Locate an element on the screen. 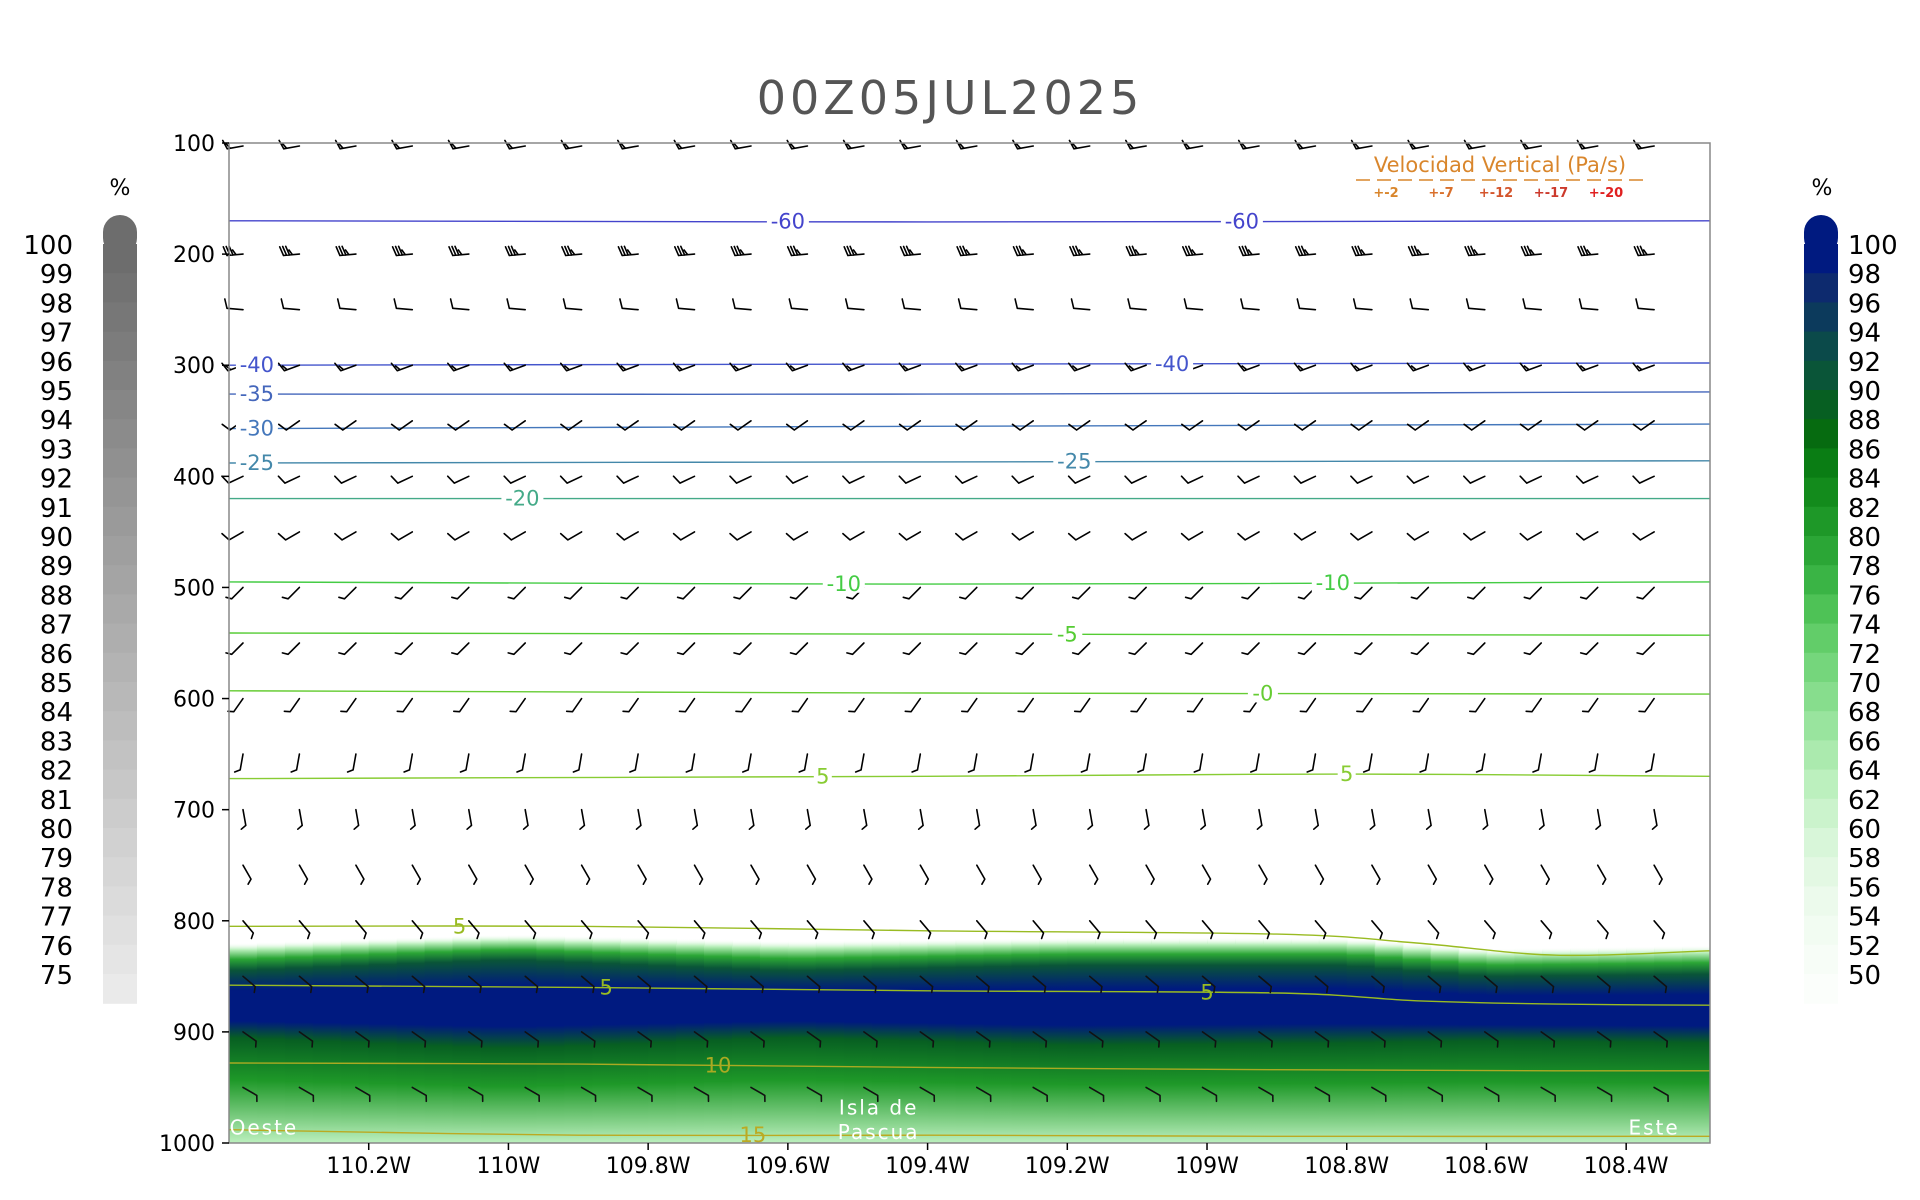  colorbar-label: 93 is located at coordinates (56, 450).